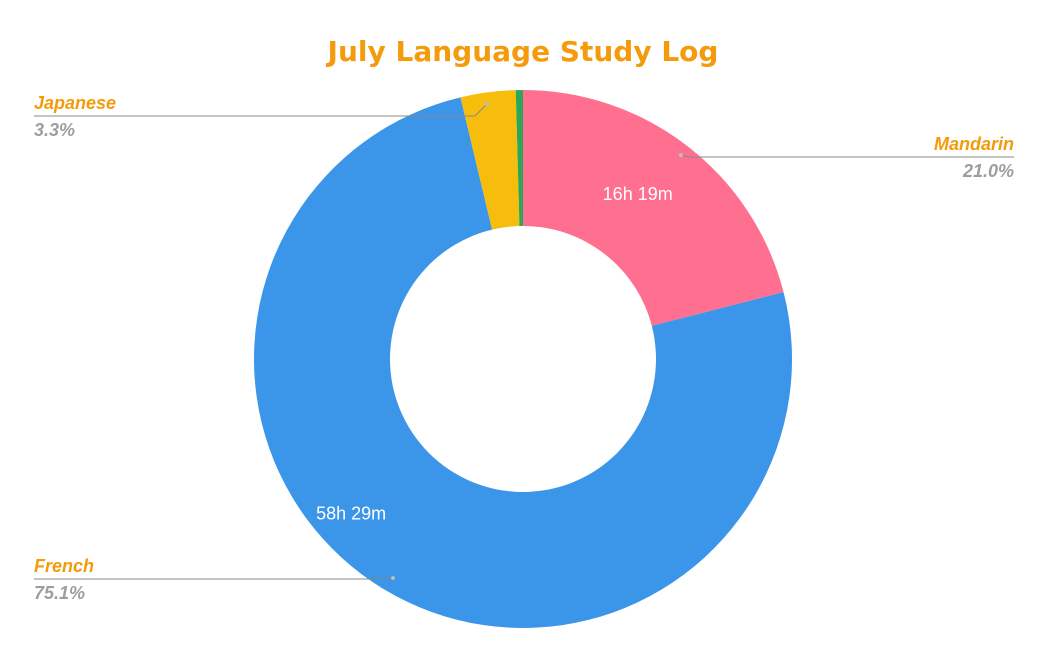 The image size is (1047, 661). I want to click on legend-label-french: French, so click(64, 566).